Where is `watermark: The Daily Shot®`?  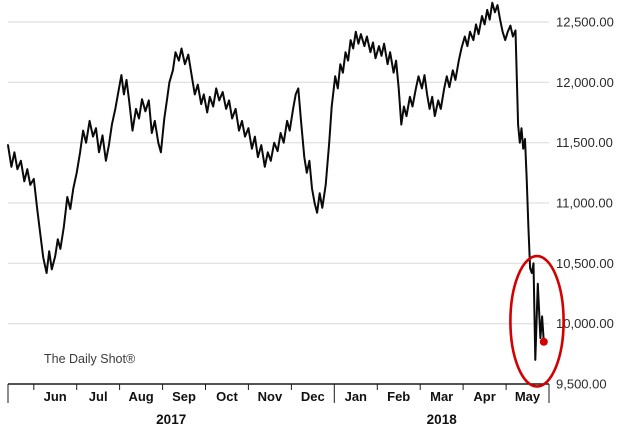 watermark: The Daily Shot® is located at coordinates (90, 359).